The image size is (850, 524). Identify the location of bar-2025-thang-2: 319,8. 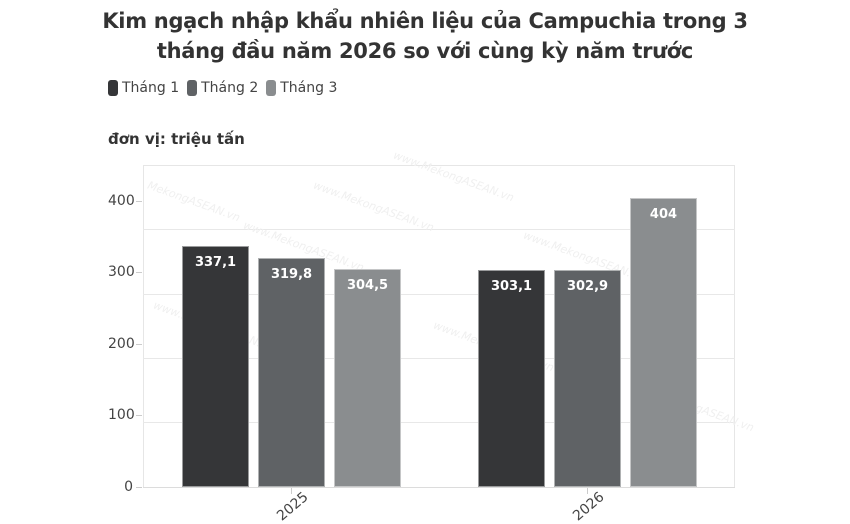
(291, 372).